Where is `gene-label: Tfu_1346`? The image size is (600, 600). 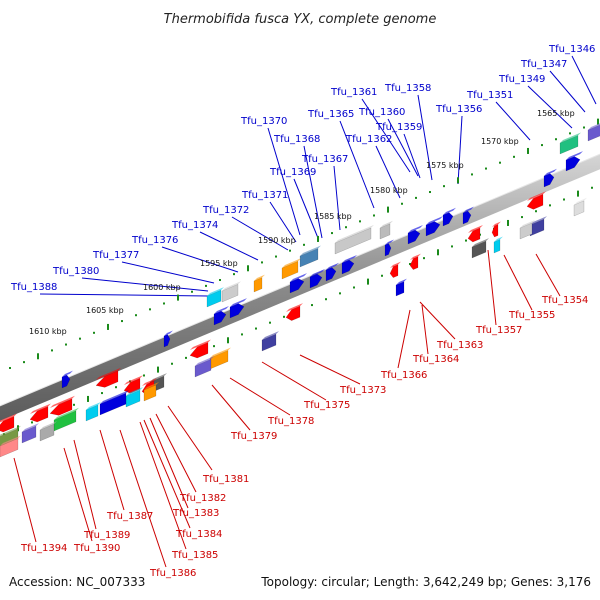
gene-label: Tfu_1346 is located at coordinates (571, 49).